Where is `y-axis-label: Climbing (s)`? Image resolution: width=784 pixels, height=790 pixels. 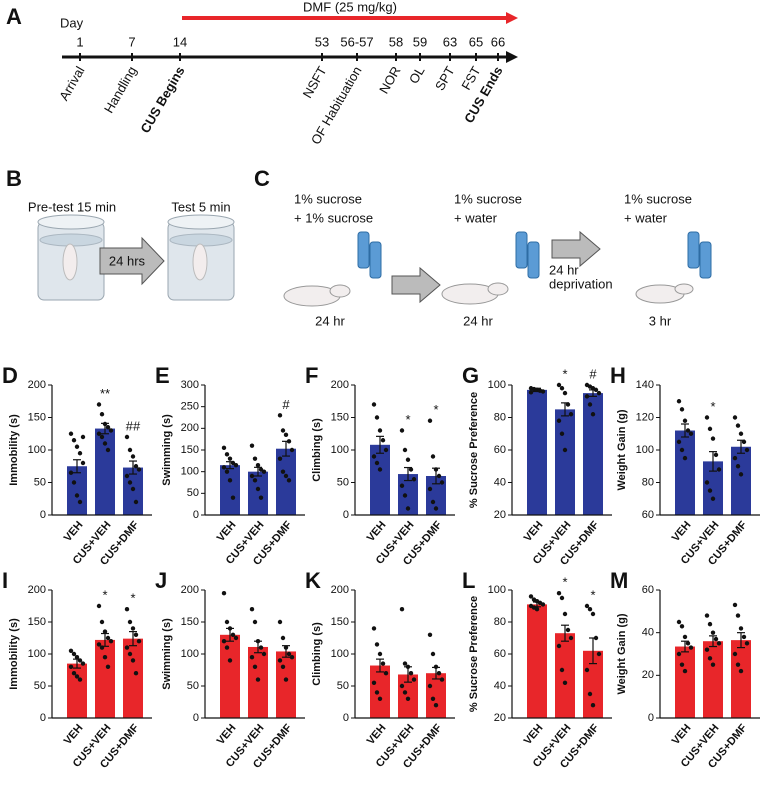 y-axis-label: Climbing (s) is located at coordinates (317, 654).